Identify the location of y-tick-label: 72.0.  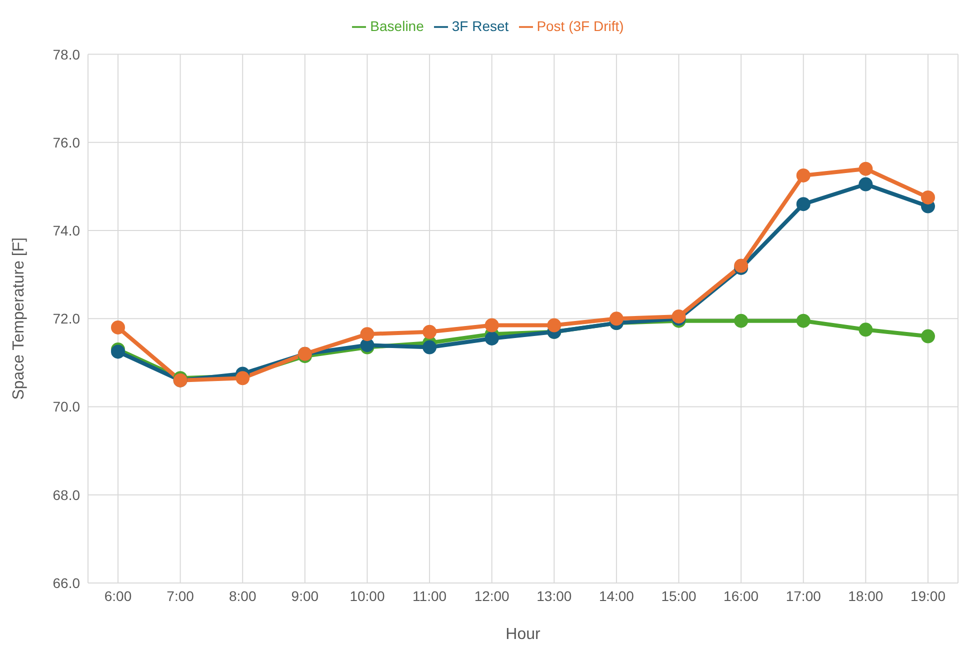
(66, 318).